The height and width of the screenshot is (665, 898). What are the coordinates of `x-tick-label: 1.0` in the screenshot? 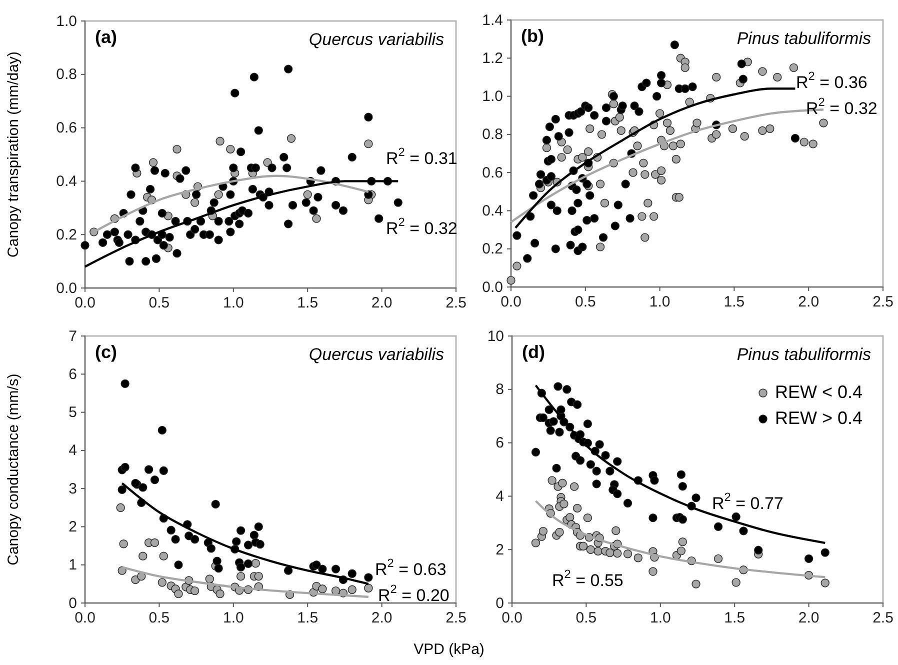 It's located at (233, 303).